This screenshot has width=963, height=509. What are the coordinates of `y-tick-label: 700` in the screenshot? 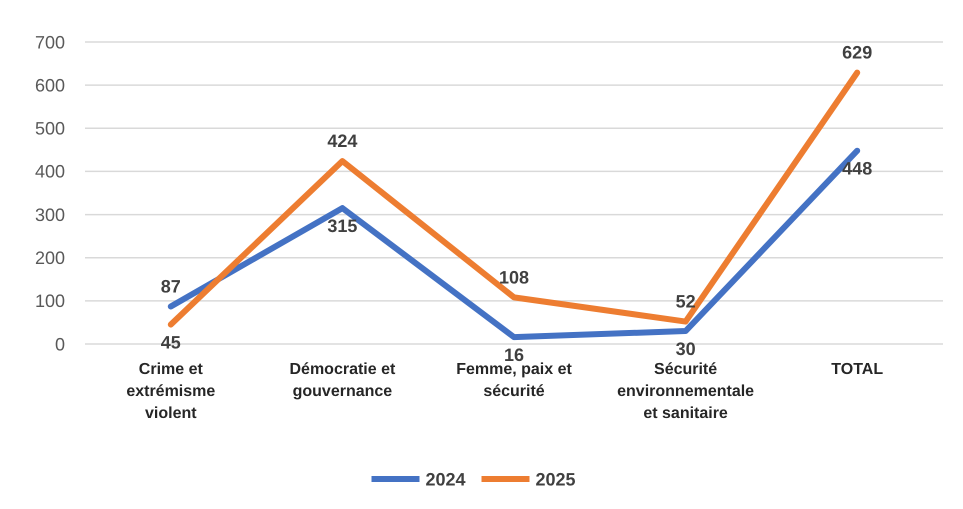 It's located at (49, 42).